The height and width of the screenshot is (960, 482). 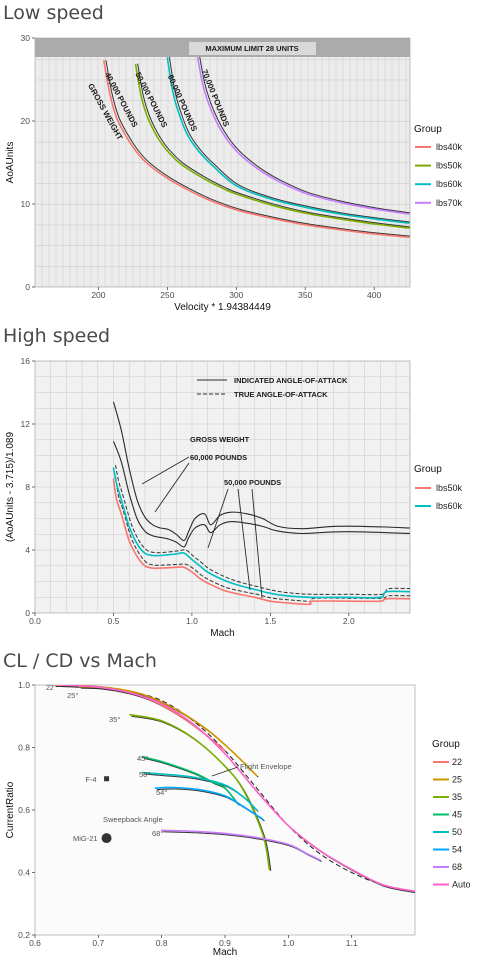 What do you see at coordinates (449, 203) in the screenshot?
I see `legend-label-lbs70k: lbs70k` at bounding box center [449, 203].